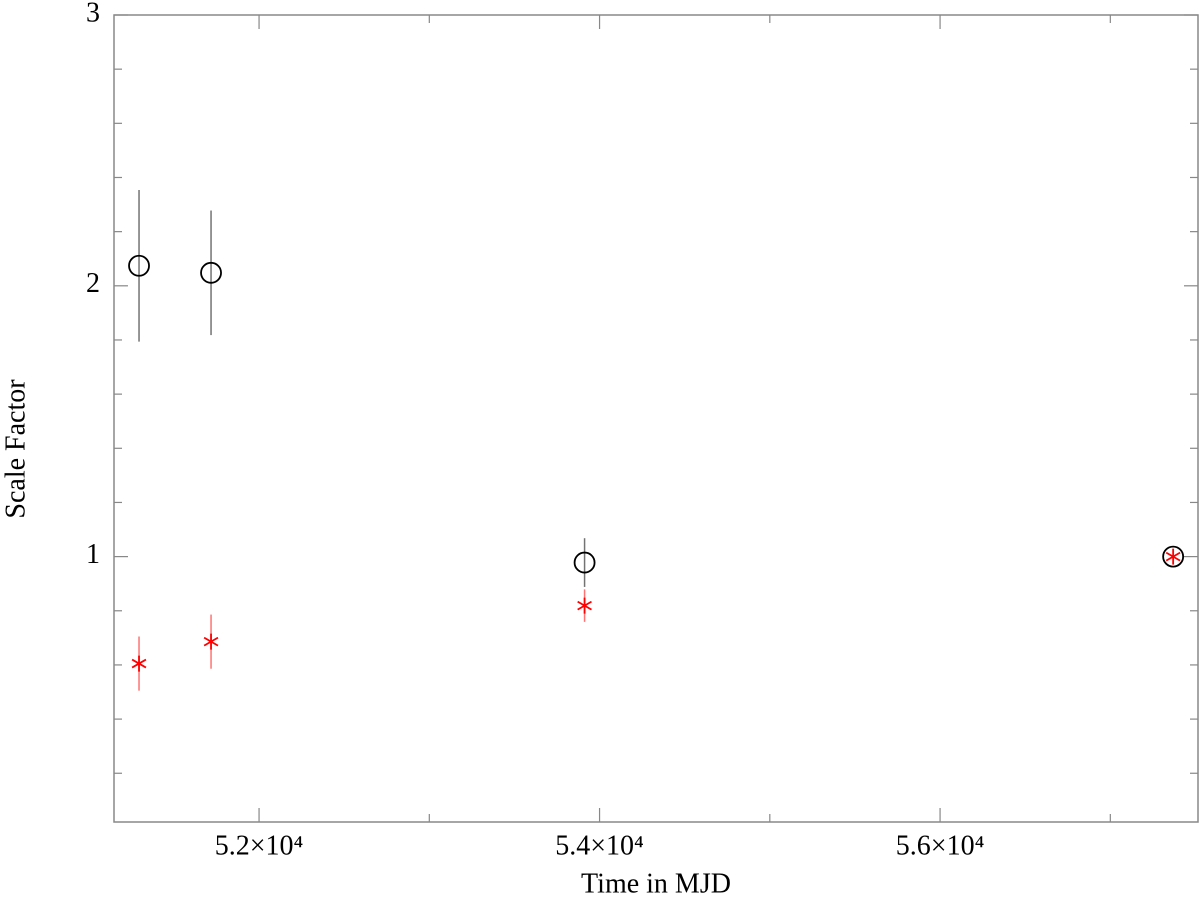 This screenshot has width=1200, height=904. I want to click on y-tick-label: 2, so click(93, 283).